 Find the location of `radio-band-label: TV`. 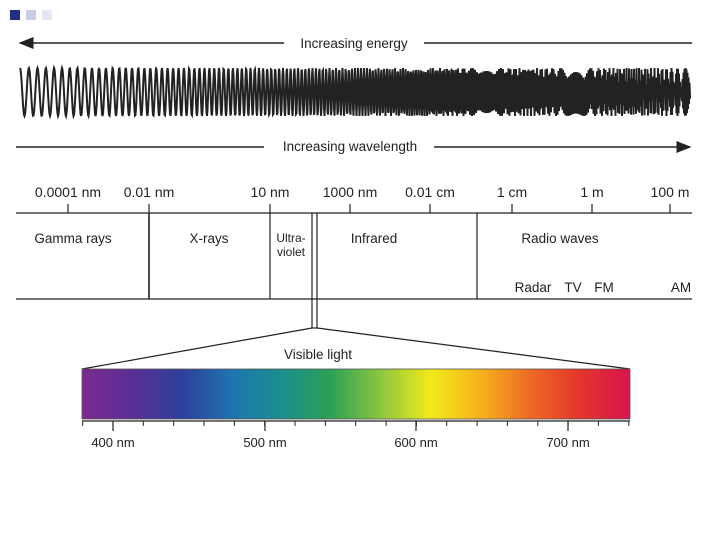

radio-band-label: TV is located at coordinates (572, 287).